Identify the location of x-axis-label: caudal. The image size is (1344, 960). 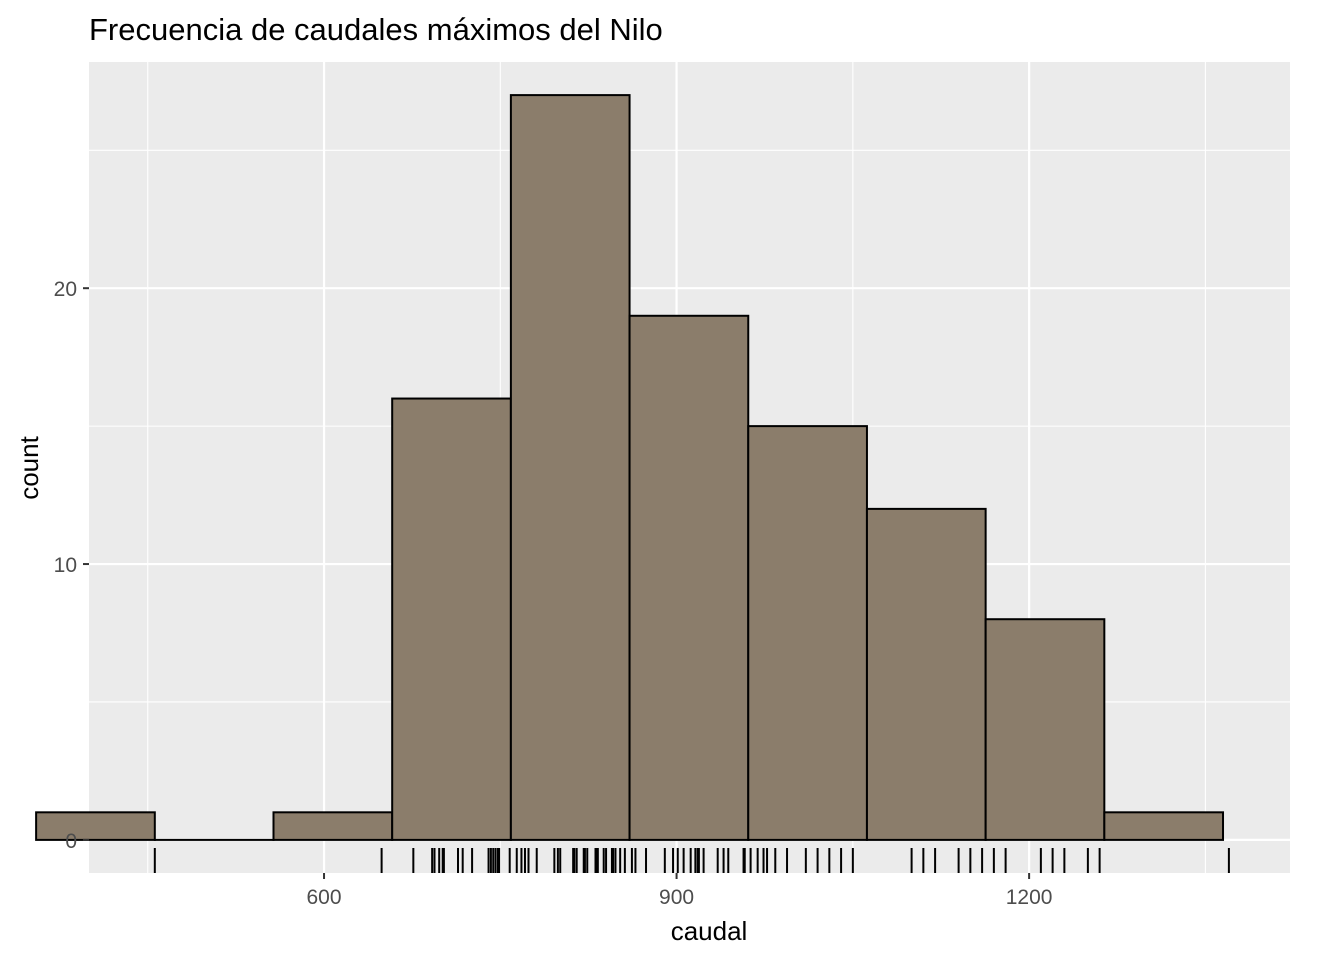
(709, 931).